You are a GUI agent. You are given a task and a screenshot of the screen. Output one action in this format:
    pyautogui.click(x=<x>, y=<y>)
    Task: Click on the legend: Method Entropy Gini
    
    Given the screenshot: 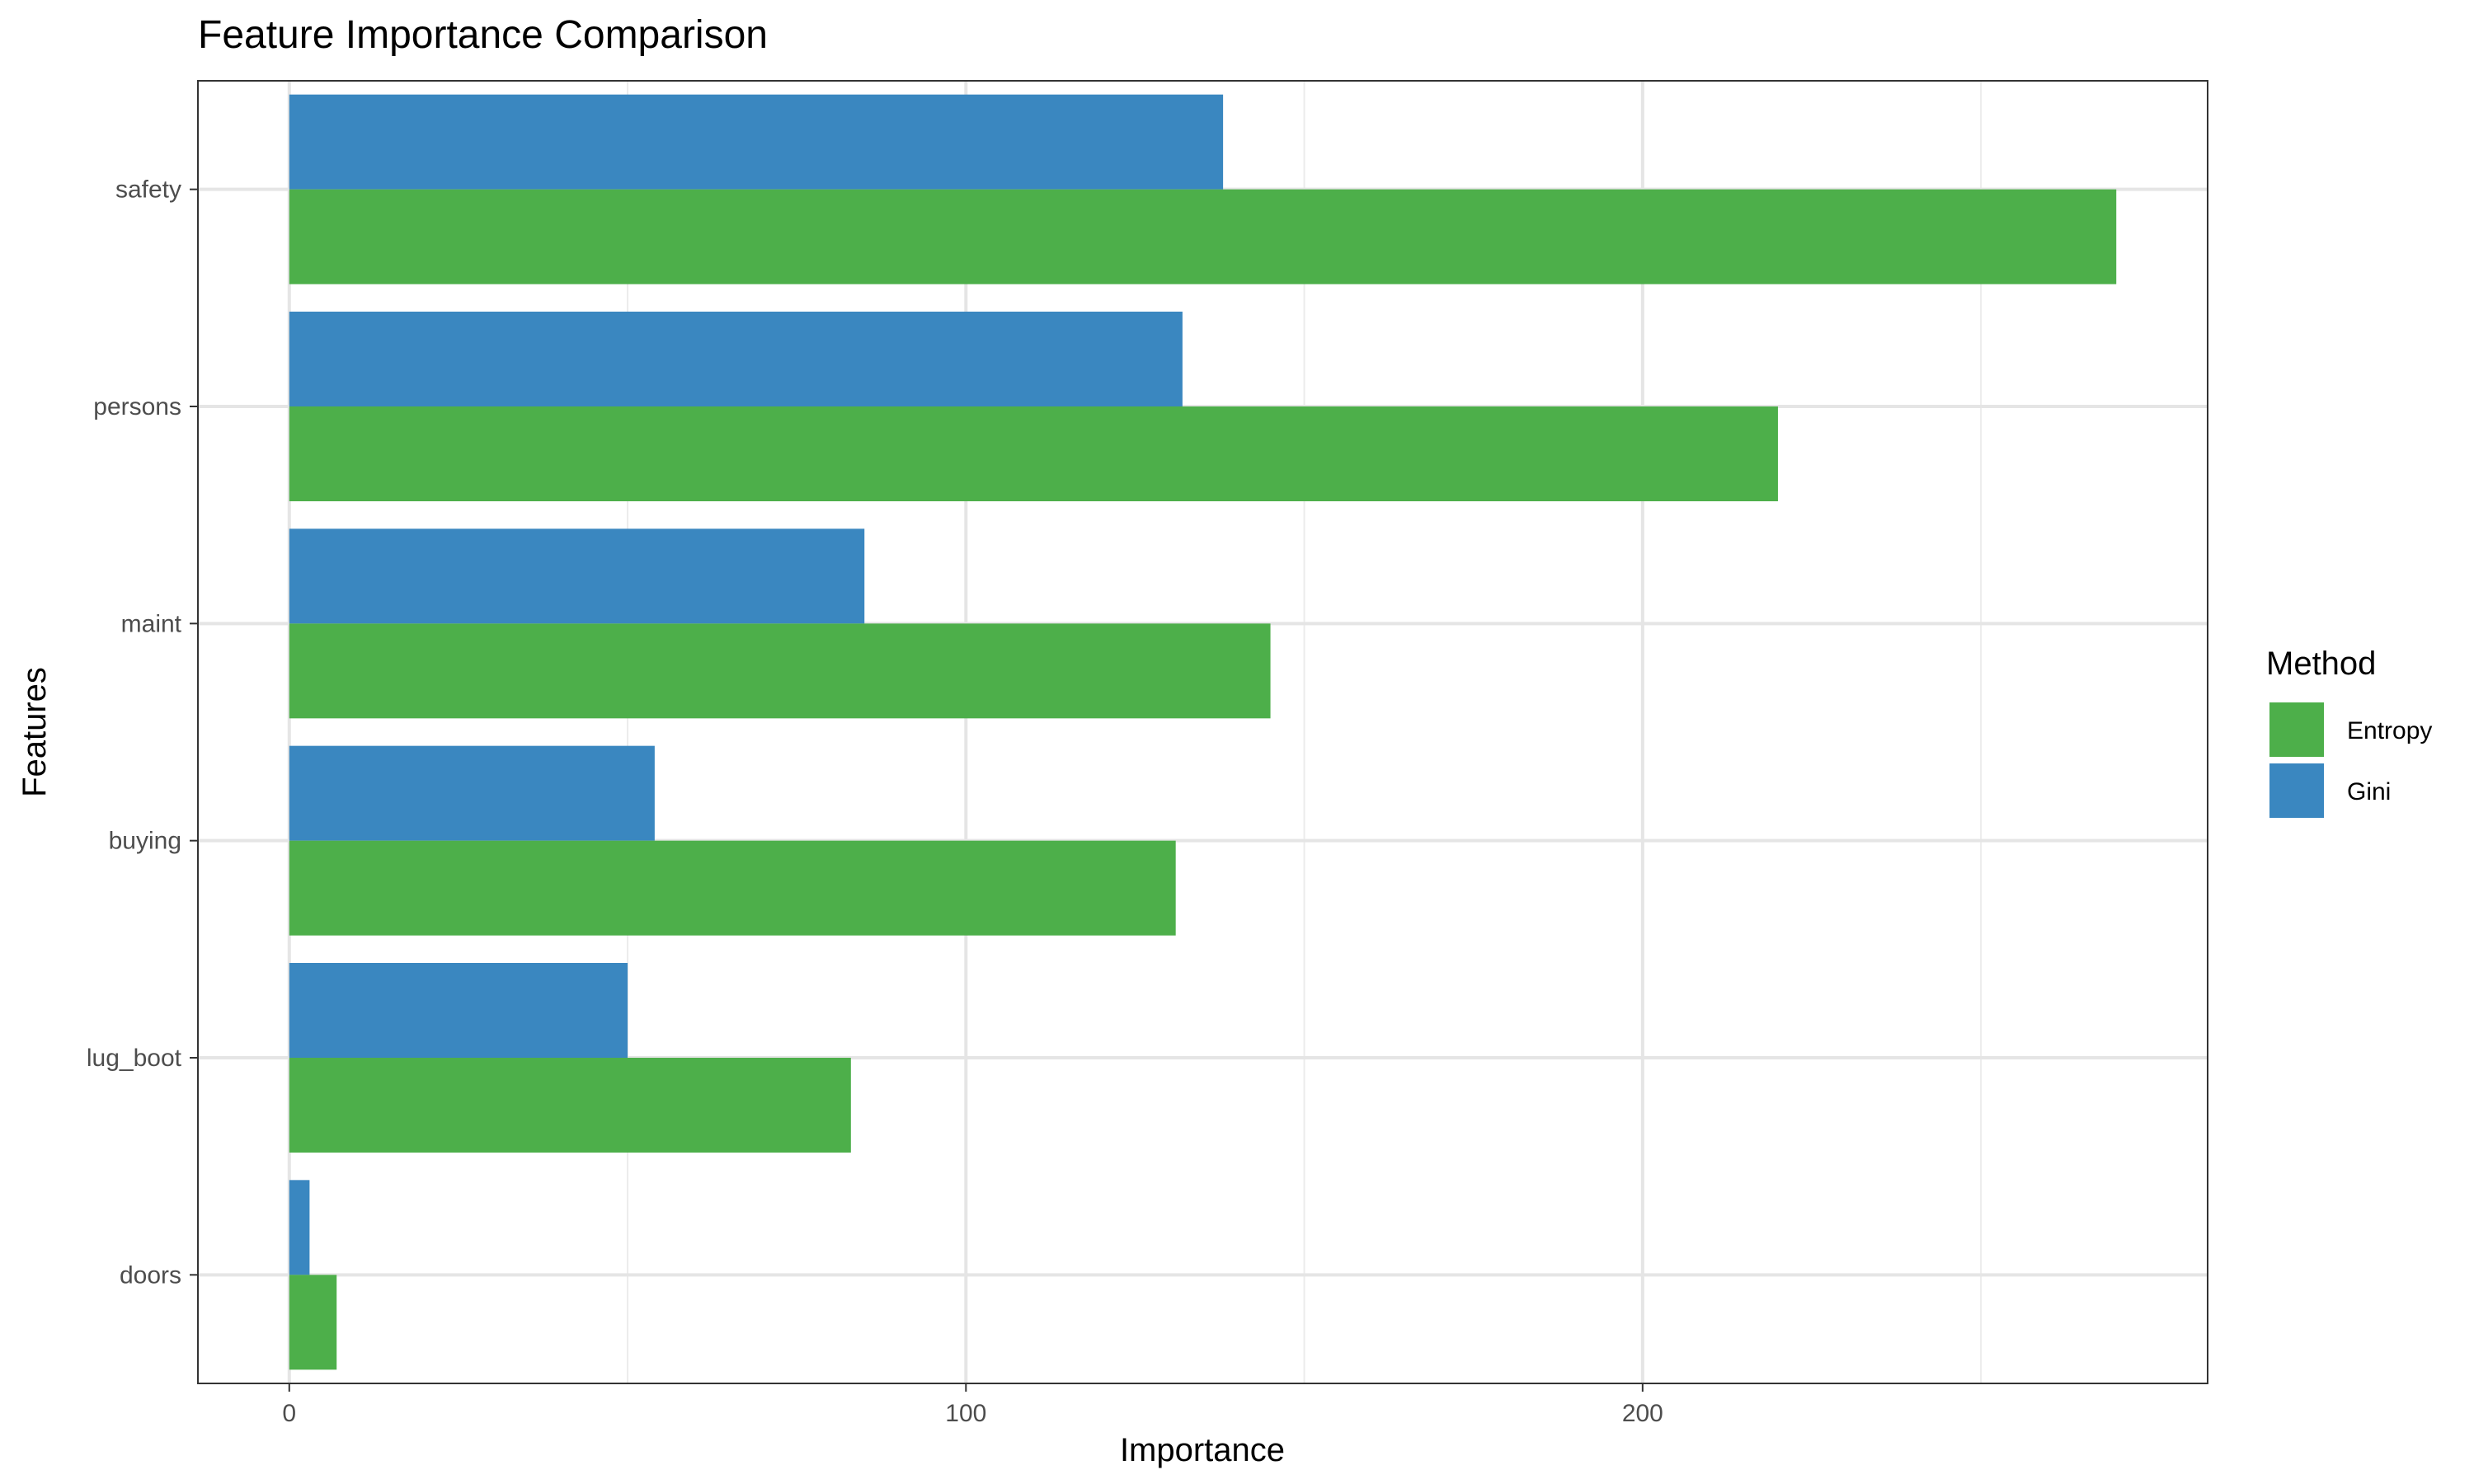 What is the action you would take?
    pyautogui.click(x=2349, y=732)
    